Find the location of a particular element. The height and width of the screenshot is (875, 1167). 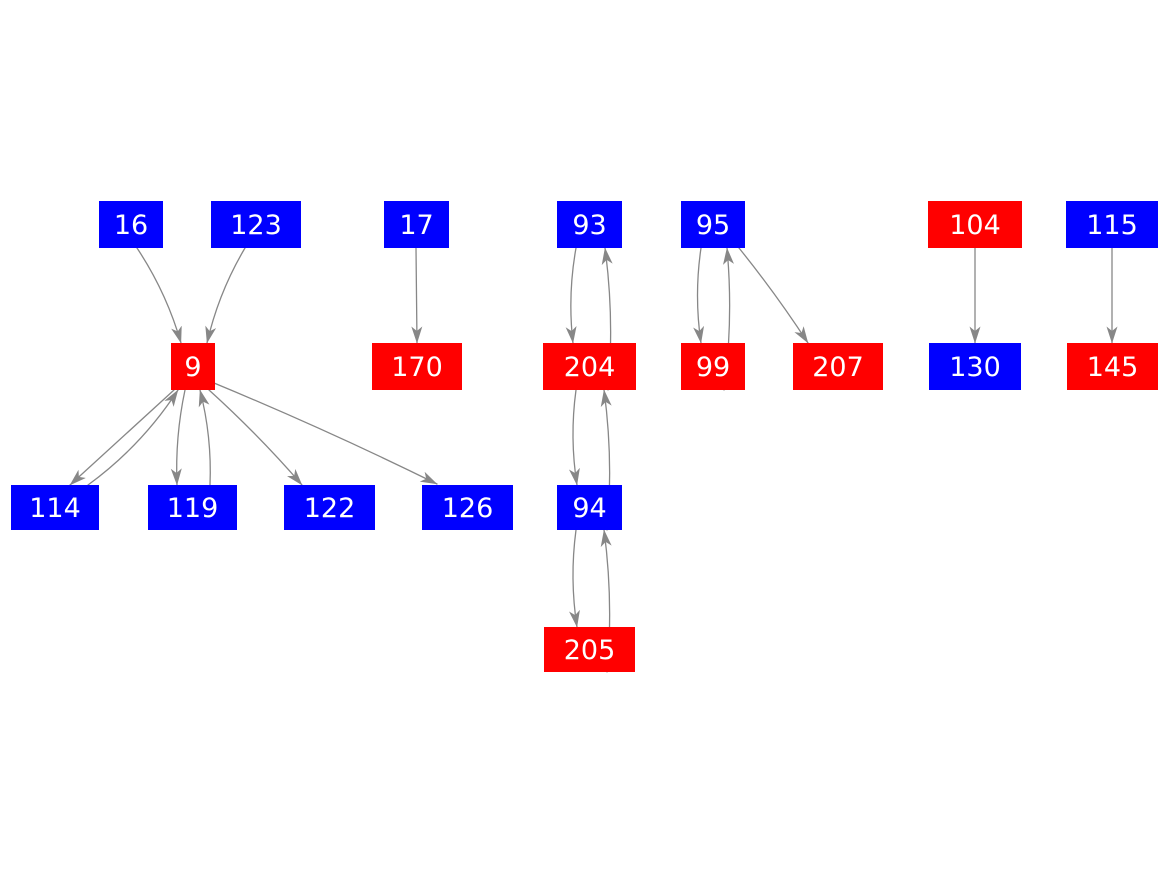

node-93-box is located at coordinates (589, 224).